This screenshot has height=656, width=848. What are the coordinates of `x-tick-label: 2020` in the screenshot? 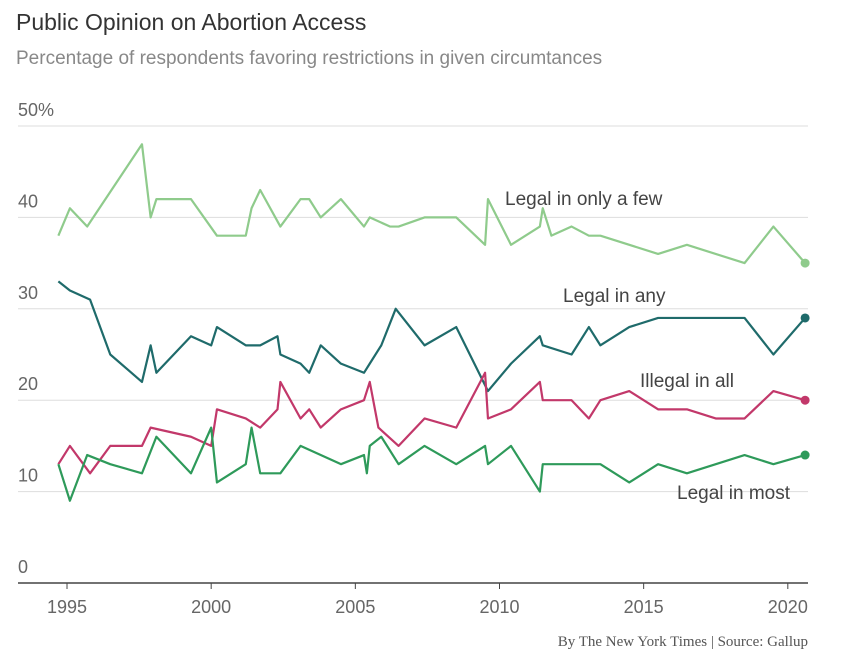 It's located at (788, 607).